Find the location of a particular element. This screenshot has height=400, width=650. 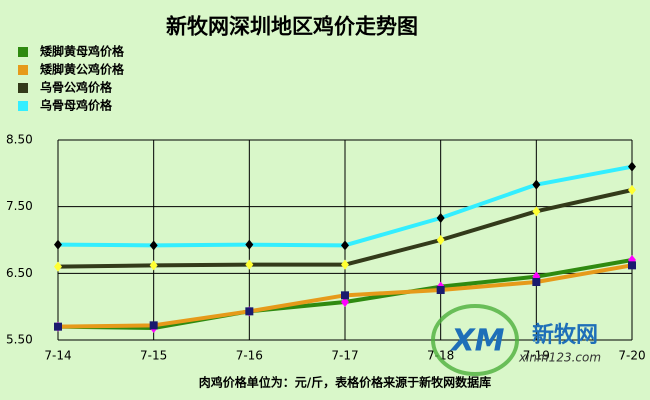

watermark-logo-ring is located at coordinates (475, 340).